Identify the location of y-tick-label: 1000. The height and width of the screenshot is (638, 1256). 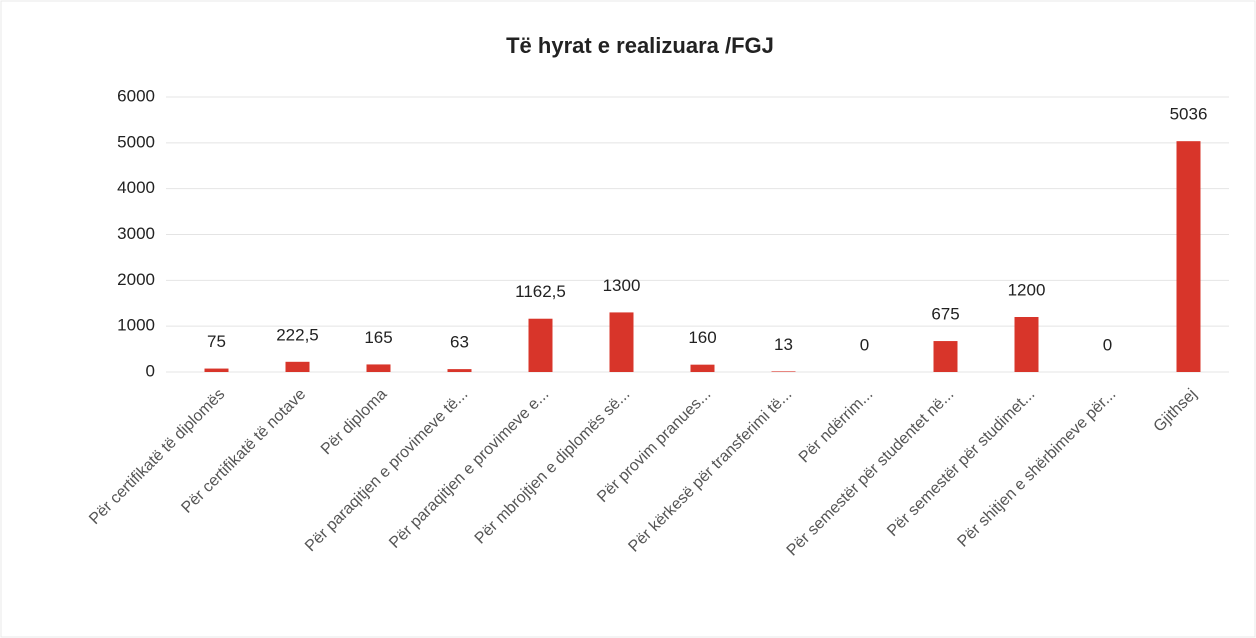
(136, 325).